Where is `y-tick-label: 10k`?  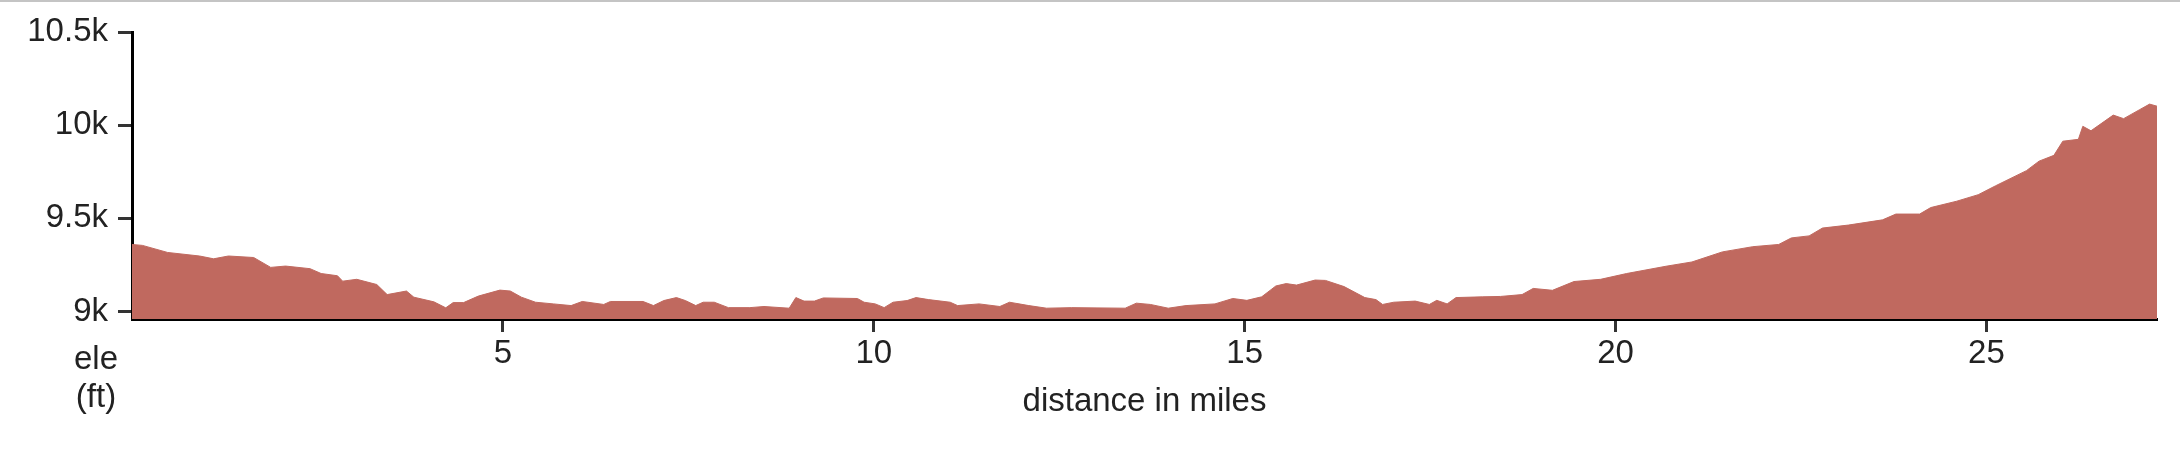 y-tick-label: 10k is located at coordinates (81, 123).